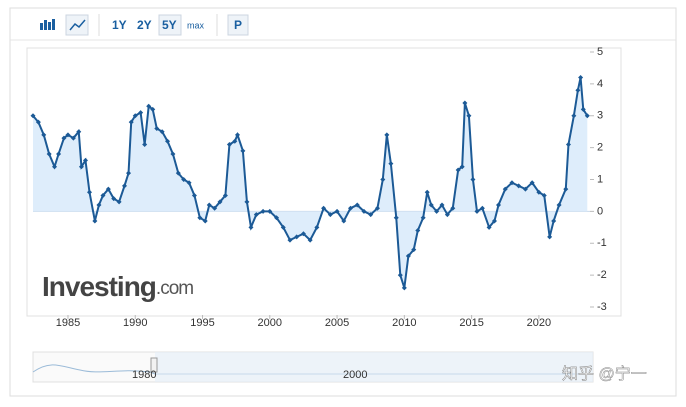  What do you see at coordinates (270, 323) in the screenshot?
I see `x-tick-label: 2000` at bounding box center [270, 323].